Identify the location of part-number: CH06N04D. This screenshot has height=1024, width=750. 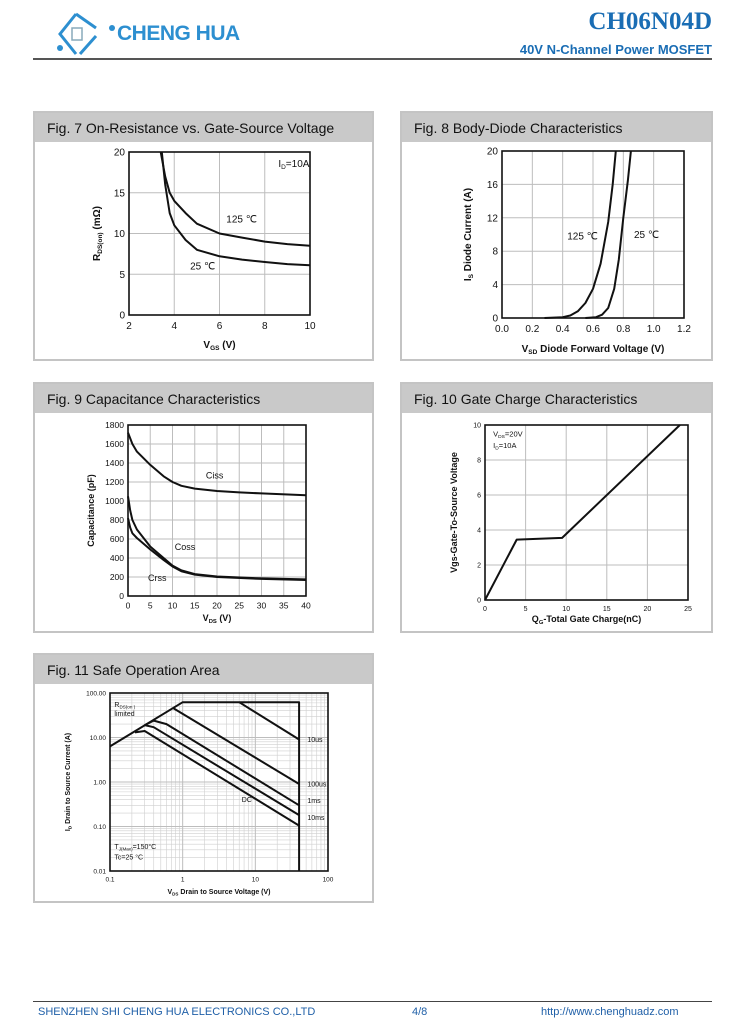
(650, 21).